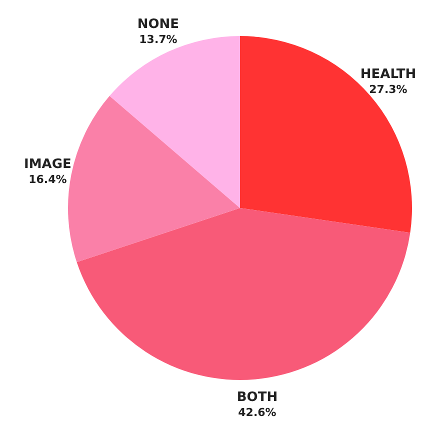 The height and width of the screenshot is (428, 430). I want to click on pie-slice, so click(175, 122).